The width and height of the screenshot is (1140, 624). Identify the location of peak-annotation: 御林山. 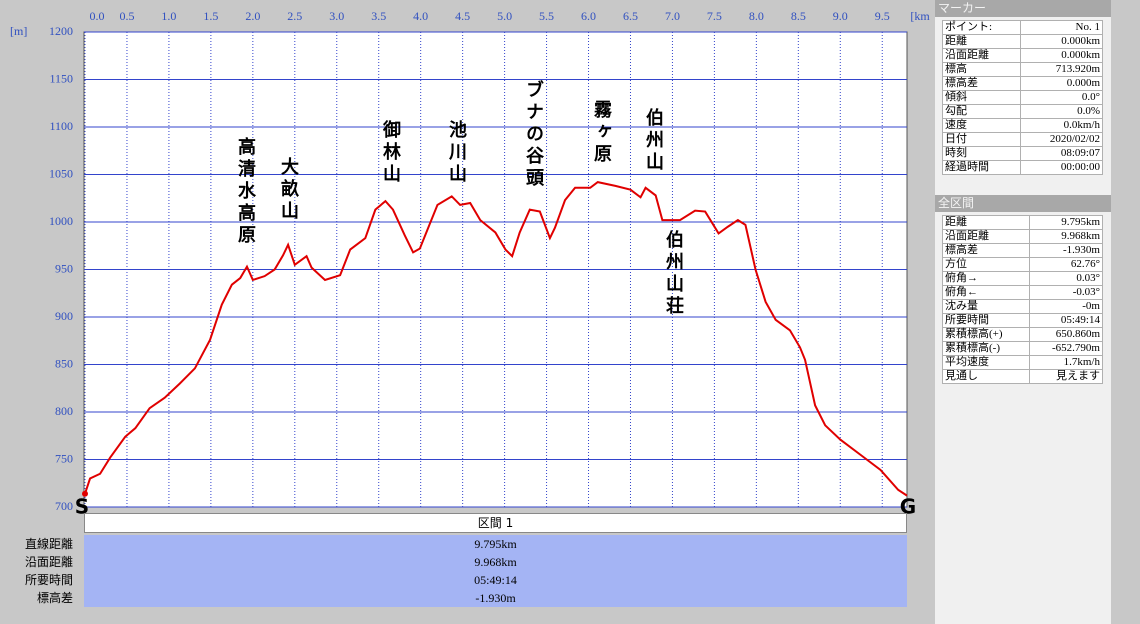
(390, 153).